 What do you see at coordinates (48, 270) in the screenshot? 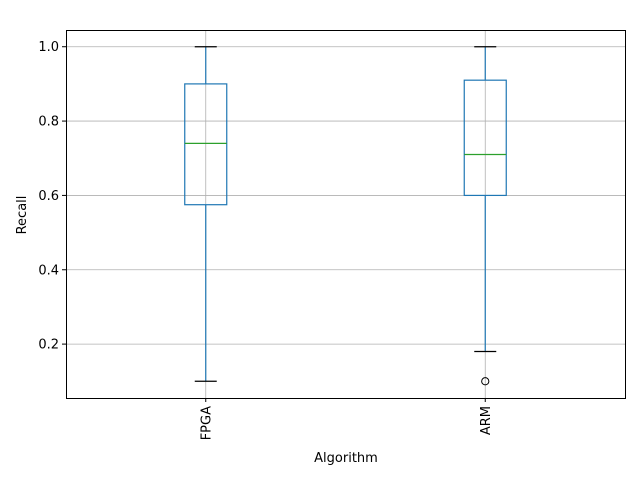
I see `y-tick-label: 0.4` at bounding box center [48, 270].